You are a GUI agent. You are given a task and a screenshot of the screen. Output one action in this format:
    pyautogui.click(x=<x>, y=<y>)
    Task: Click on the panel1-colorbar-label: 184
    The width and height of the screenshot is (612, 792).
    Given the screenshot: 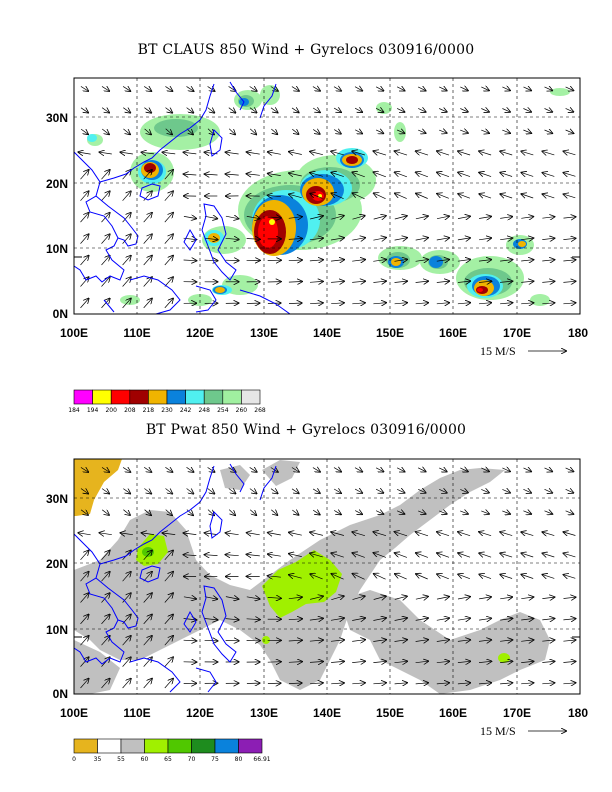 What is the action you would take?
    pyautogui.click(x=74, y=410)
    